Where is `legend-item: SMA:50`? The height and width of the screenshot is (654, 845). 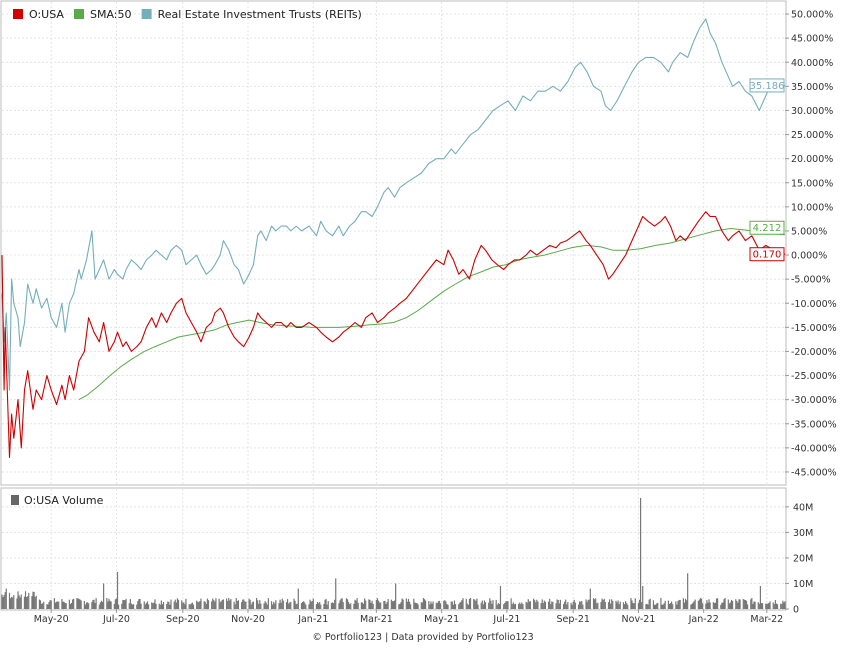
legend-item: SMA:50 is located at coordinates (103, 14).